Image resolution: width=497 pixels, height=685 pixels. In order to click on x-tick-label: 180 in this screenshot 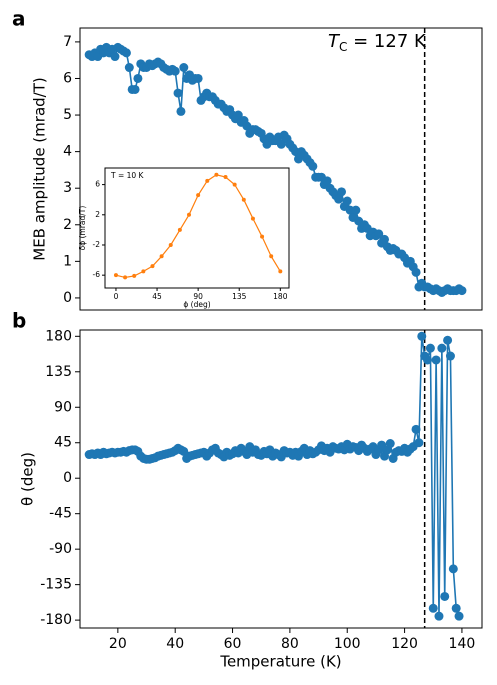, I will do `click(280, 296)`.